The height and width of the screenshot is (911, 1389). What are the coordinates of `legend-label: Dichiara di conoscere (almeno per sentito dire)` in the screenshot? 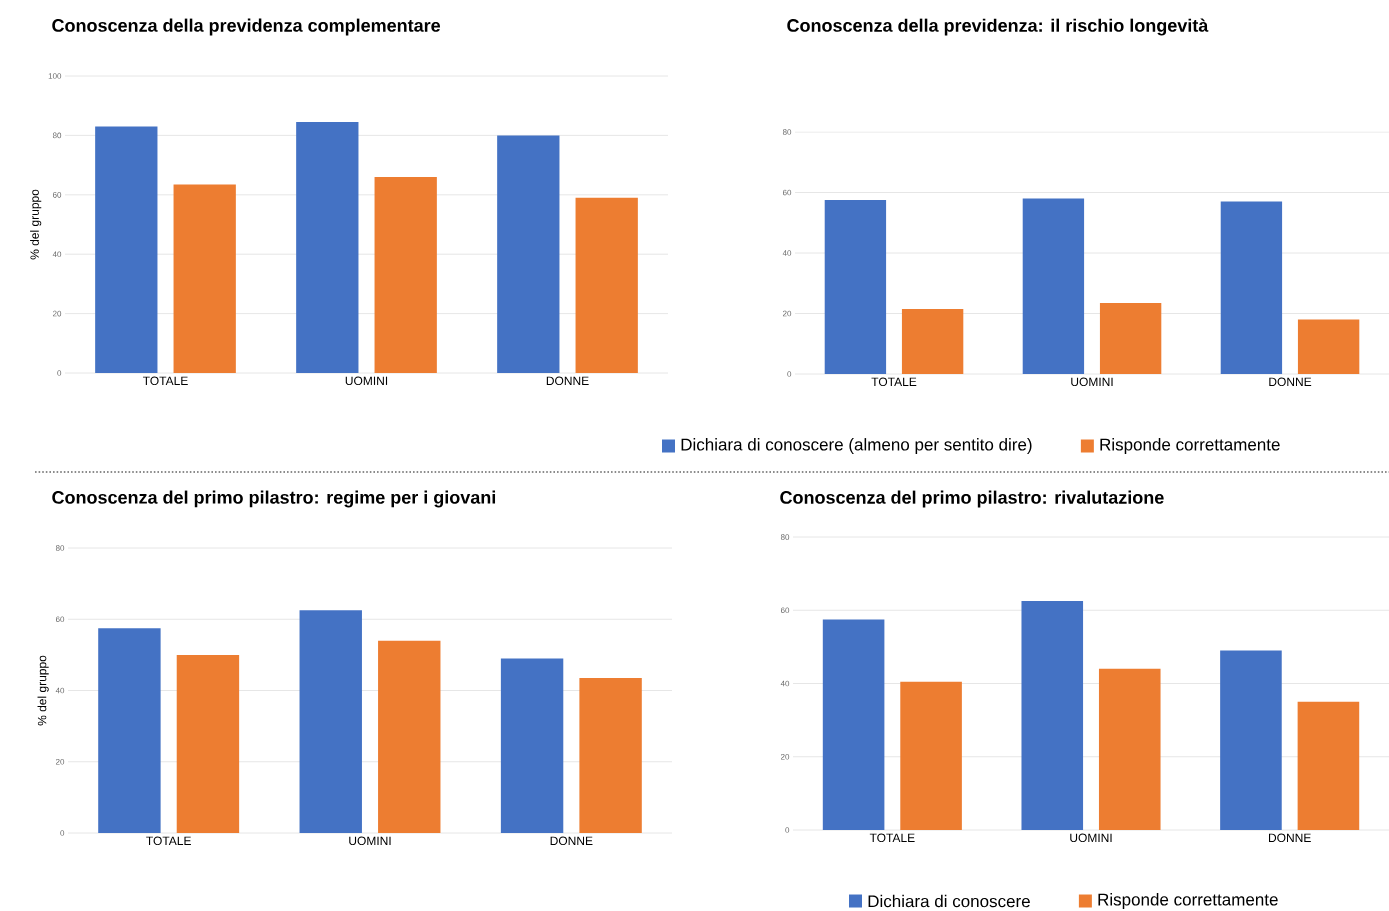 It's located at (856, 446).